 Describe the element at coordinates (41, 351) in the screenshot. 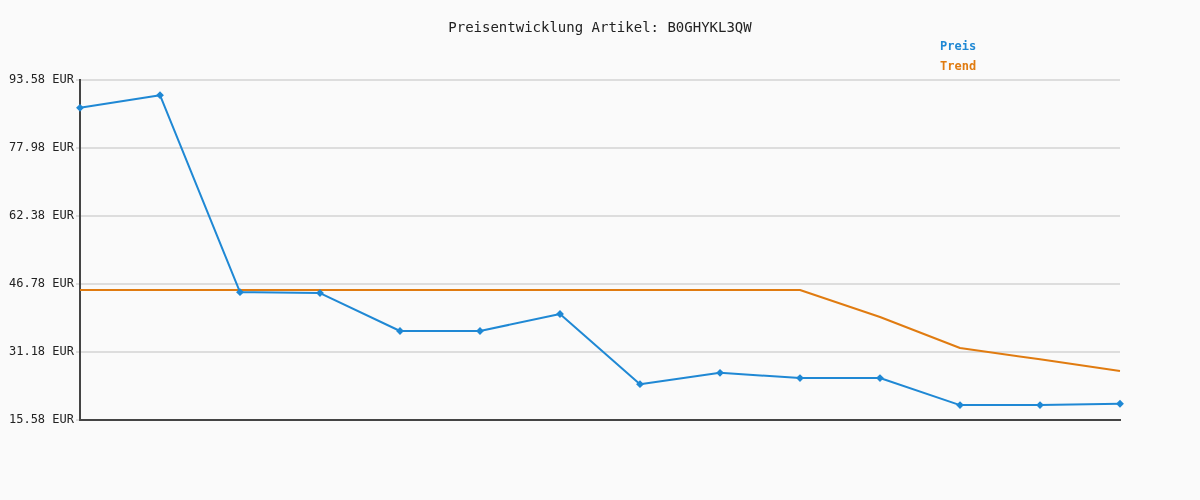

I see `y-tick-label: 31.18 EUR` at that location.